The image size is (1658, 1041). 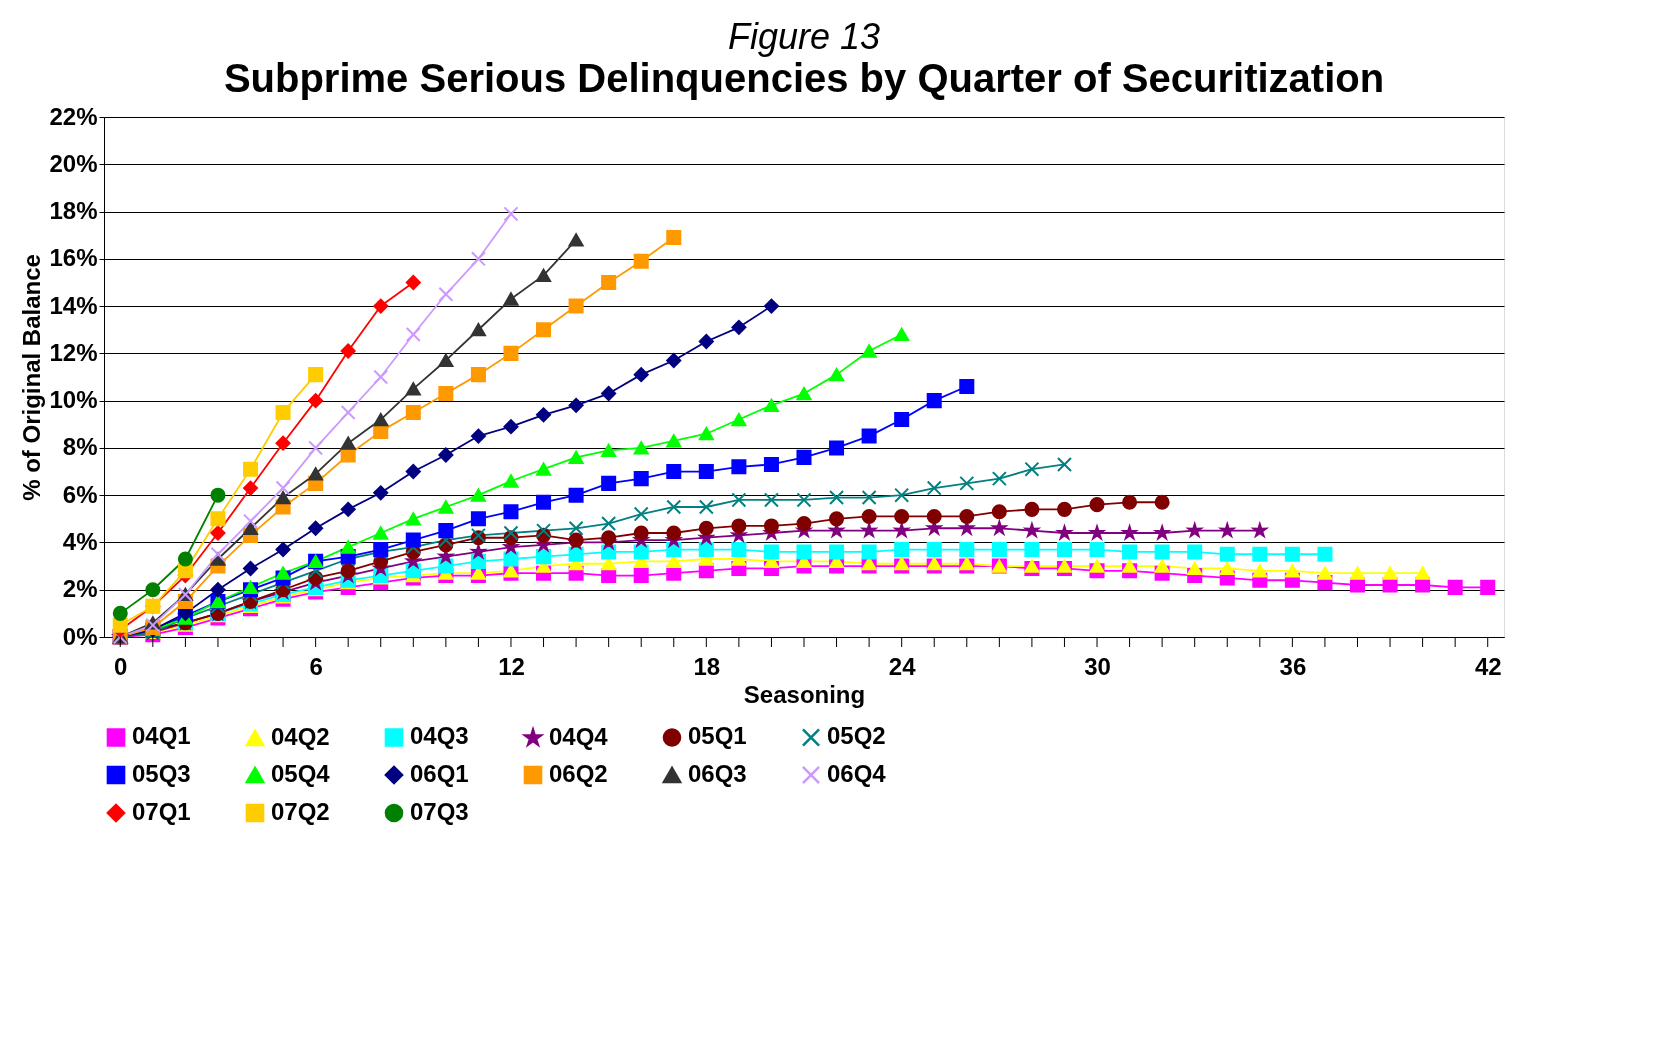 What do you see at coordinates (80, 447) in the screenshot?
I see `y-tick-label: 8%` at bounding box center [80, 447].